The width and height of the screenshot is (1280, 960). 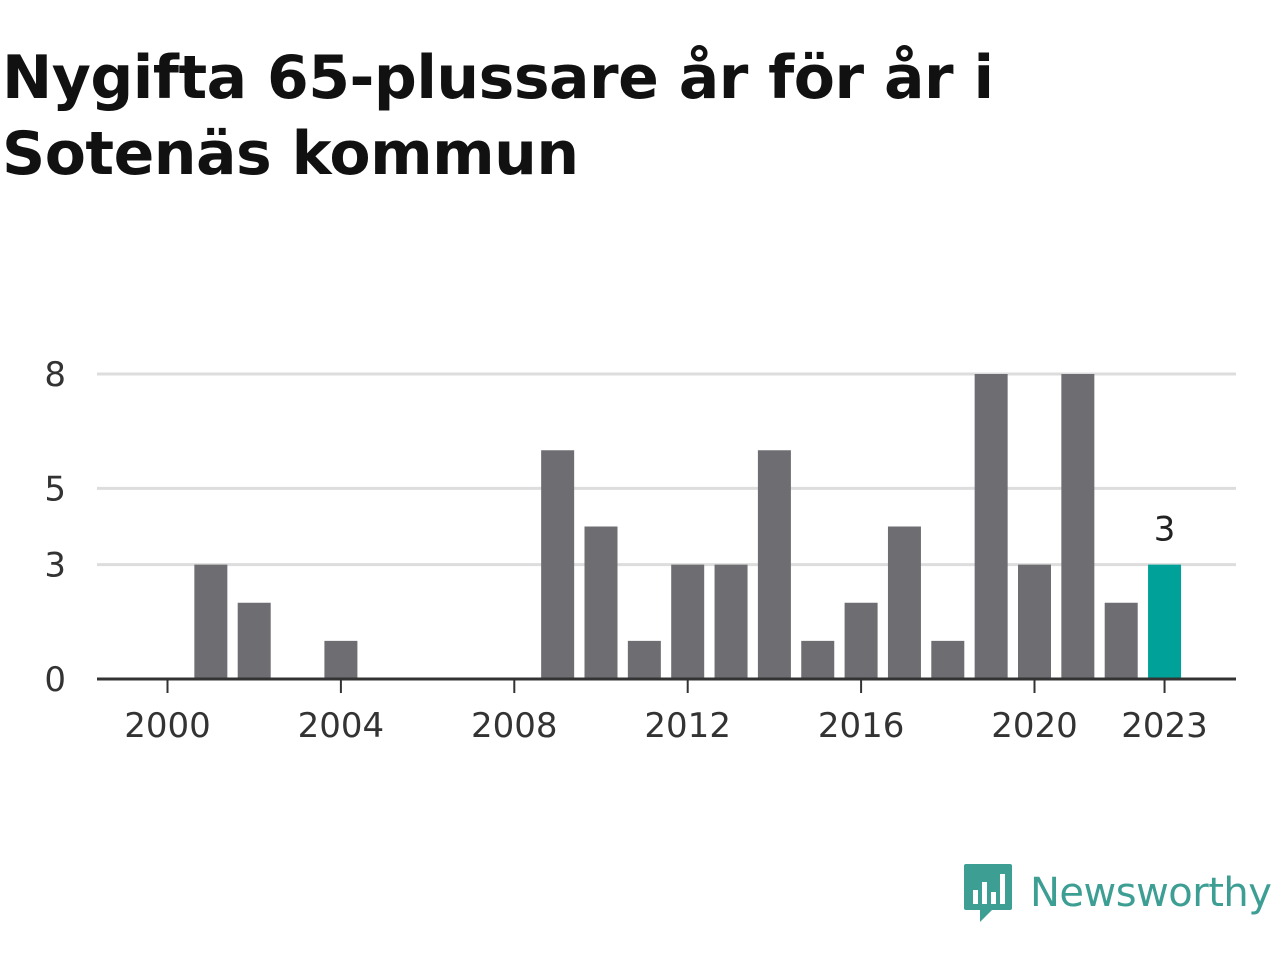 I want to click on bar-2010, so click(x=601, y=602).